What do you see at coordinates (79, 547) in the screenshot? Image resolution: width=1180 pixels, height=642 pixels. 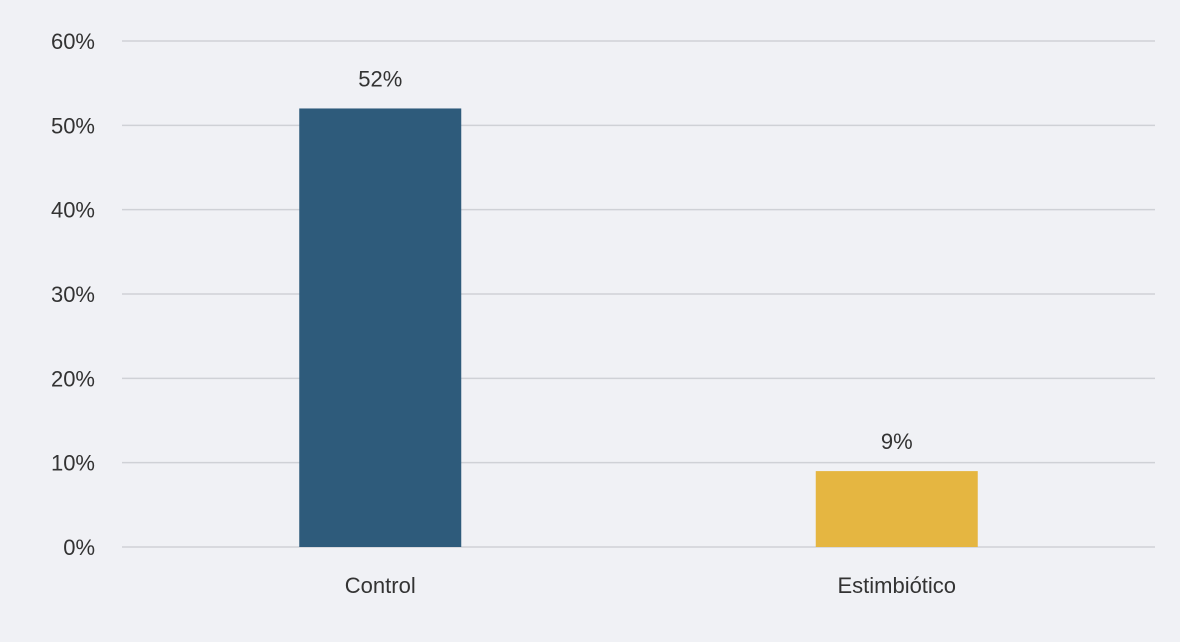 I see `y-tick-label: 0%` at bounding box center [79, 547].